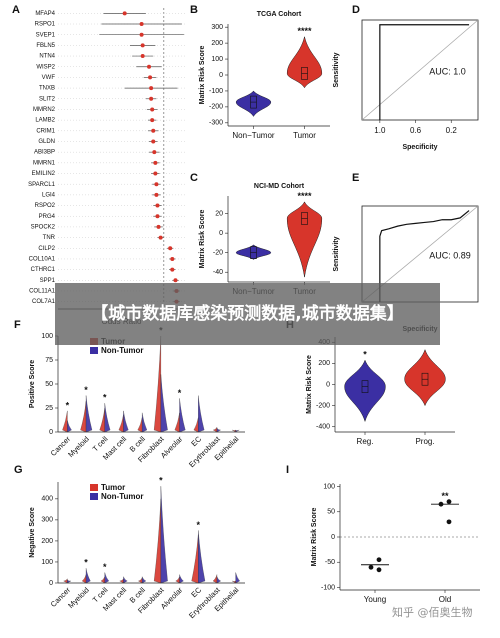  What do you see at coordinates (45, 25) in the screenshot?
I see `gene-label: RSPO1` at bounding box center [45, 25].